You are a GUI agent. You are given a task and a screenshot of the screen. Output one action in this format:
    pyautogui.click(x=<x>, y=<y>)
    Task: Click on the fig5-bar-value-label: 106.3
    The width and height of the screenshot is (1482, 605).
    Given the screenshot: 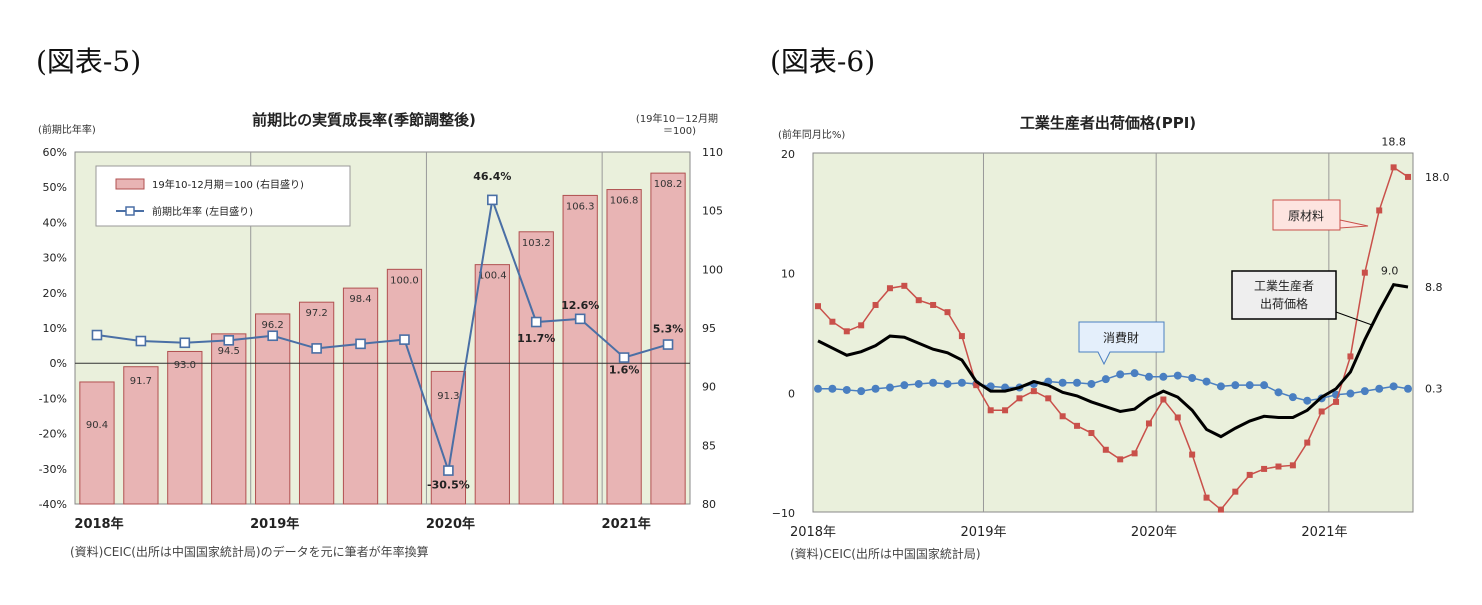 What is the action you would take?
    pyautogui.click(x=580, y=206)
    